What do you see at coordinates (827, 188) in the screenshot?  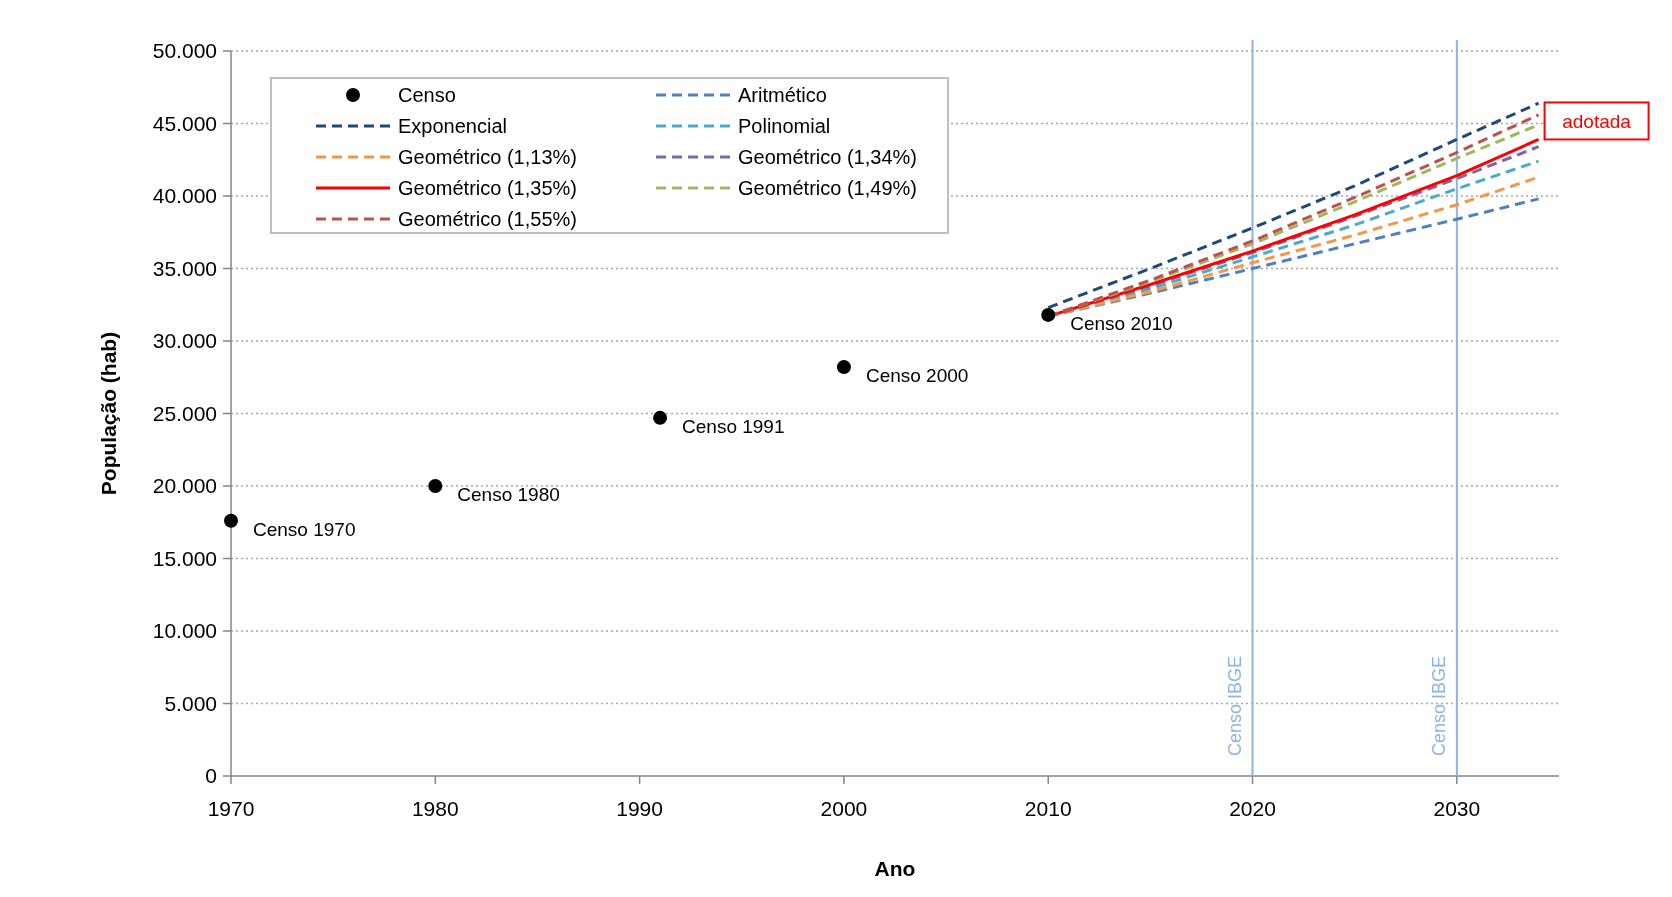 I see `legend-label: Geométrico (1,49%)` at bounding box center [827, 188].